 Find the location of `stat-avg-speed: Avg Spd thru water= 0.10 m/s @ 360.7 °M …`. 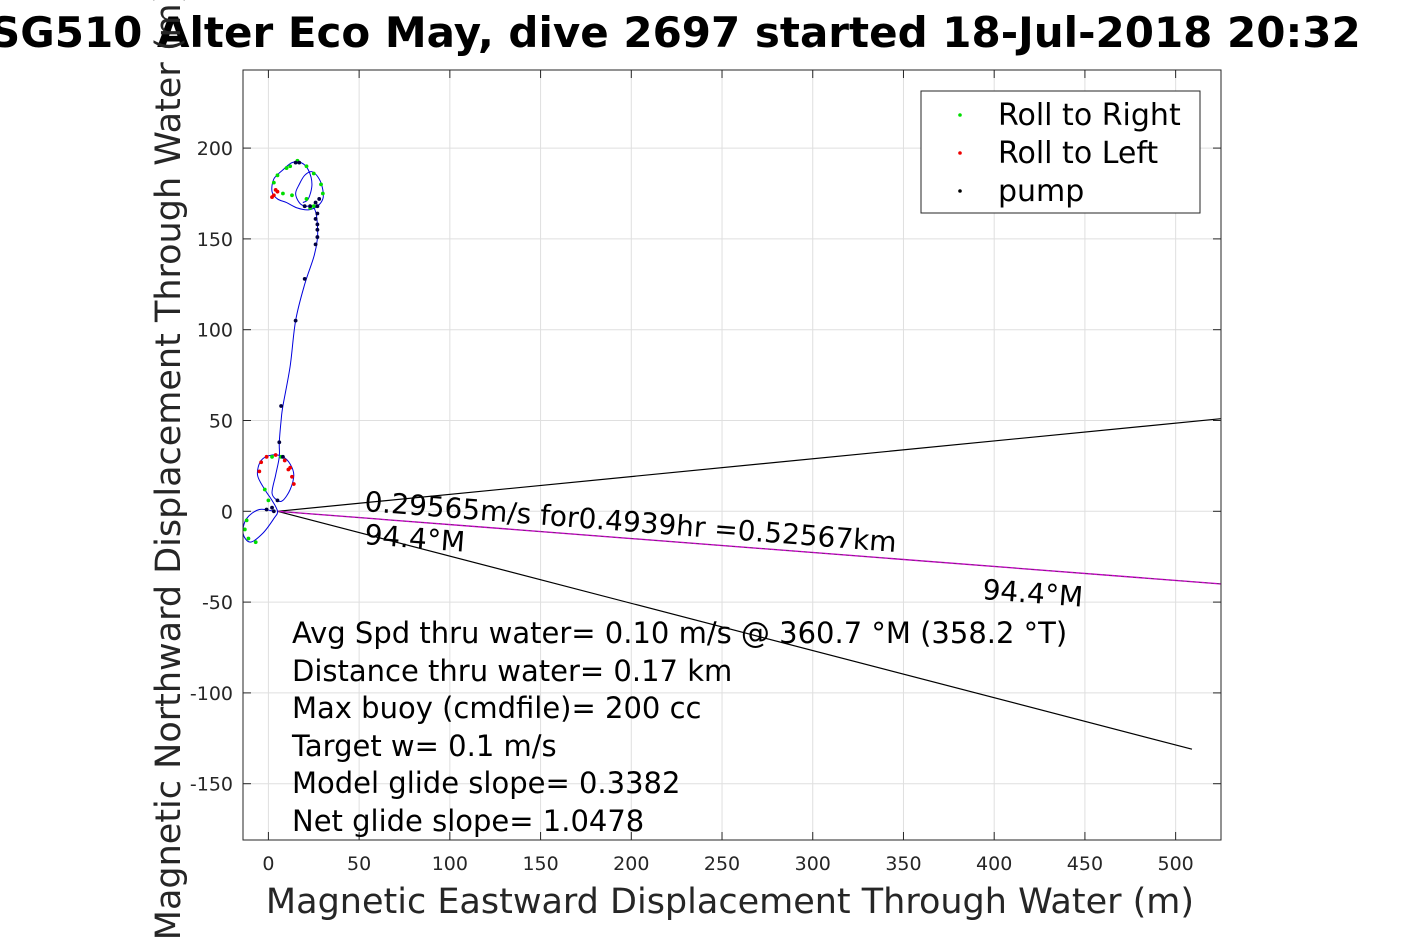

stat-avg-speed: Avg Spd thru water= 0.10 m/s @ 360.7 °M … is located at coordinates (679, 633).